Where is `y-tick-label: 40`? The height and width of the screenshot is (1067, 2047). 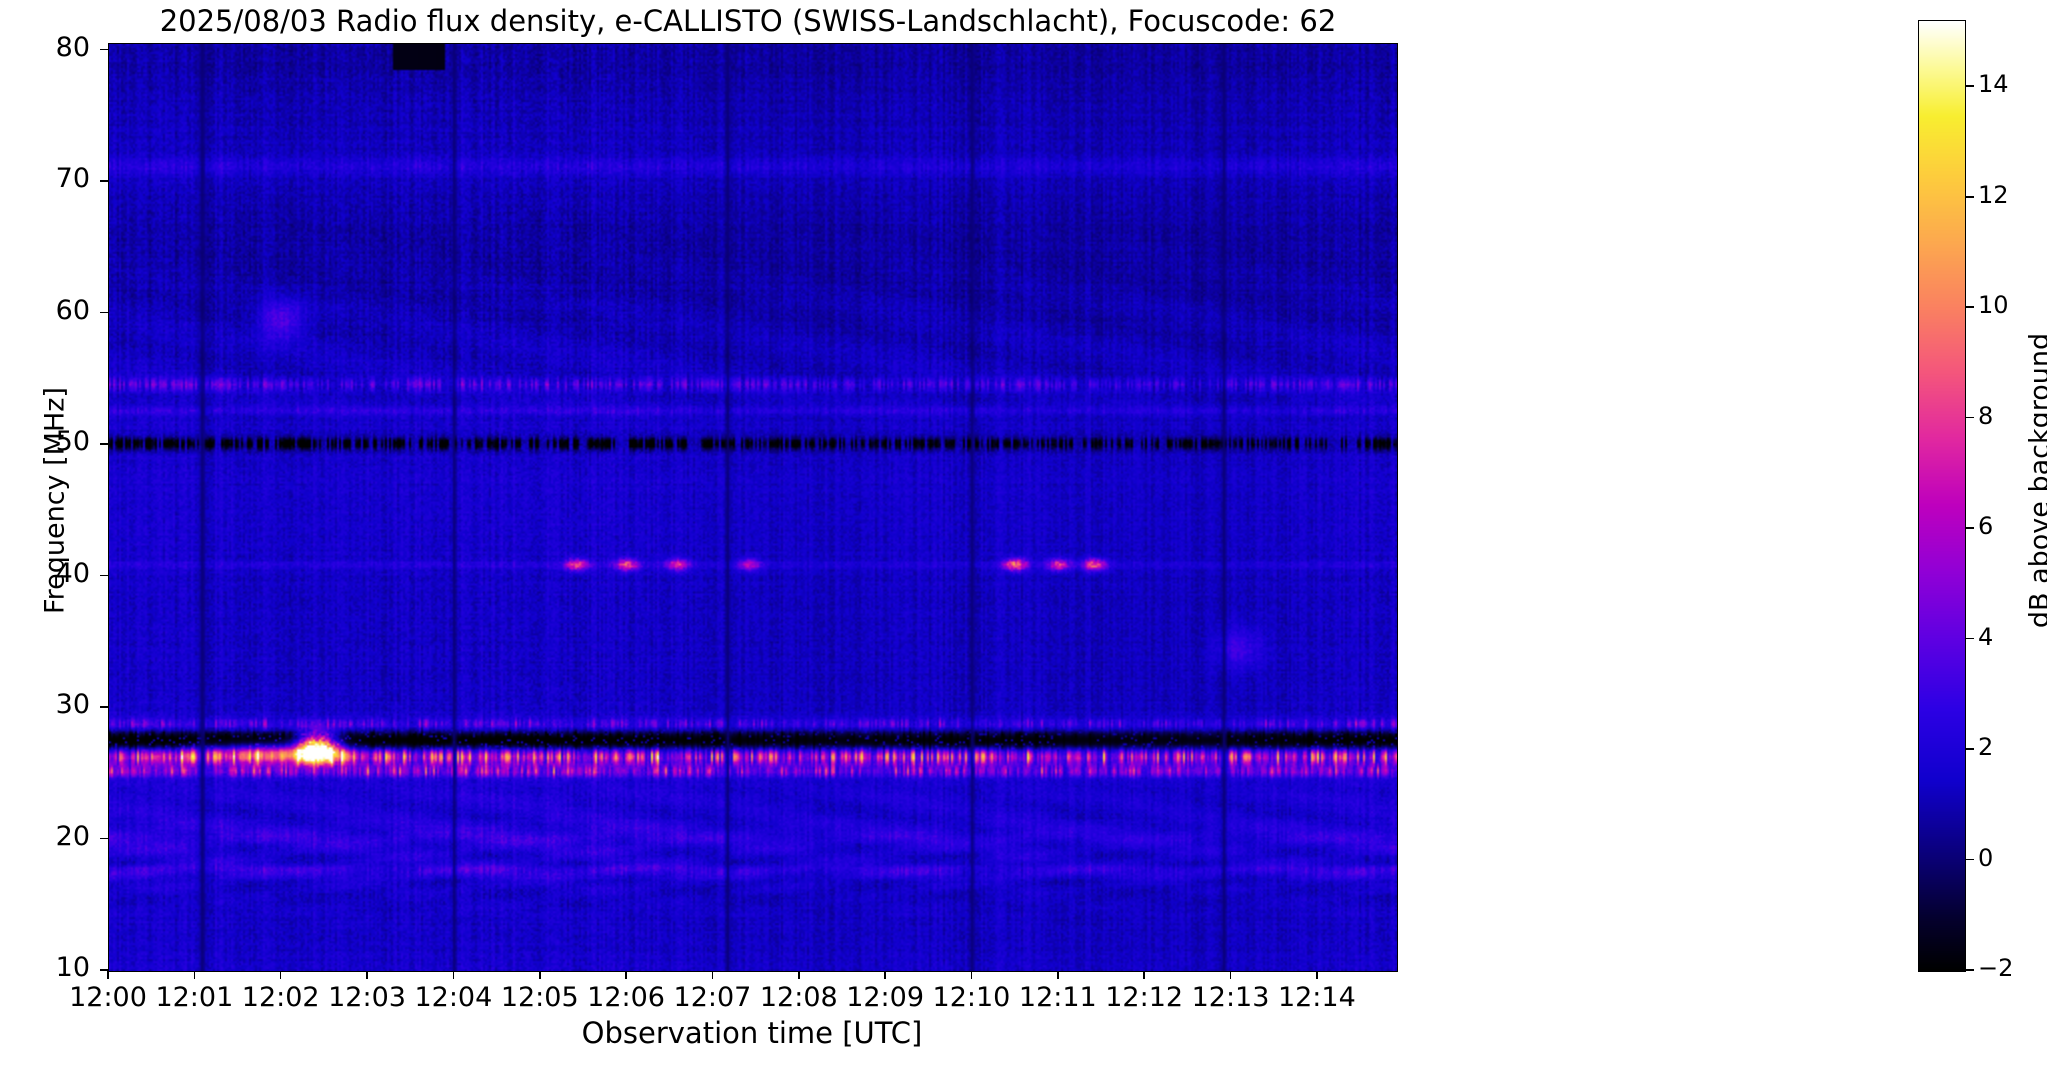 y-tick-label: 40 is located at coordinates (72, 573).